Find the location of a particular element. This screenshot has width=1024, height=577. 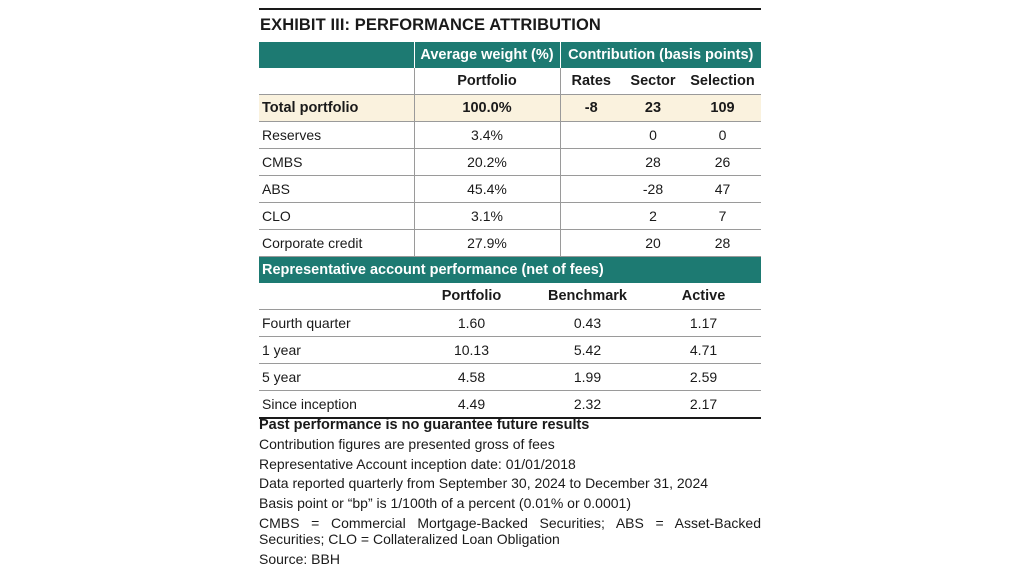

cell-portfolio: 1.60 is located at coordinates (471, 323).